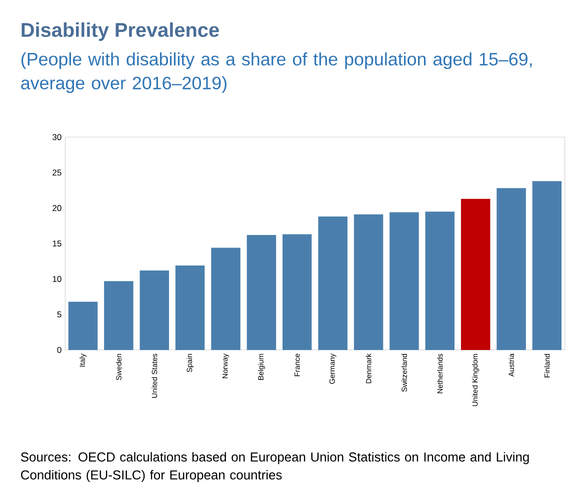  I want to click on chart-subtitle: (People with disability as a share of the population aged 15–69, average over 2016–2019), so click(276, 72).